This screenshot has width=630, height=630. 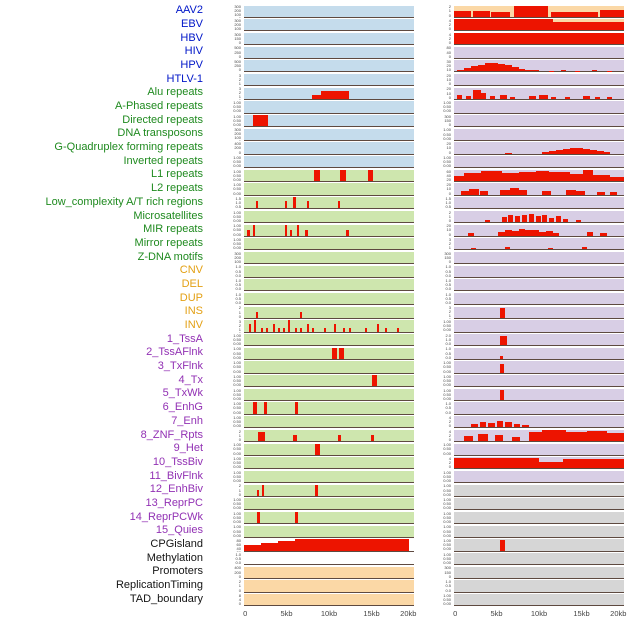 I want to click on track-label: 3_TxFlnk, so click(x=180, y=366).